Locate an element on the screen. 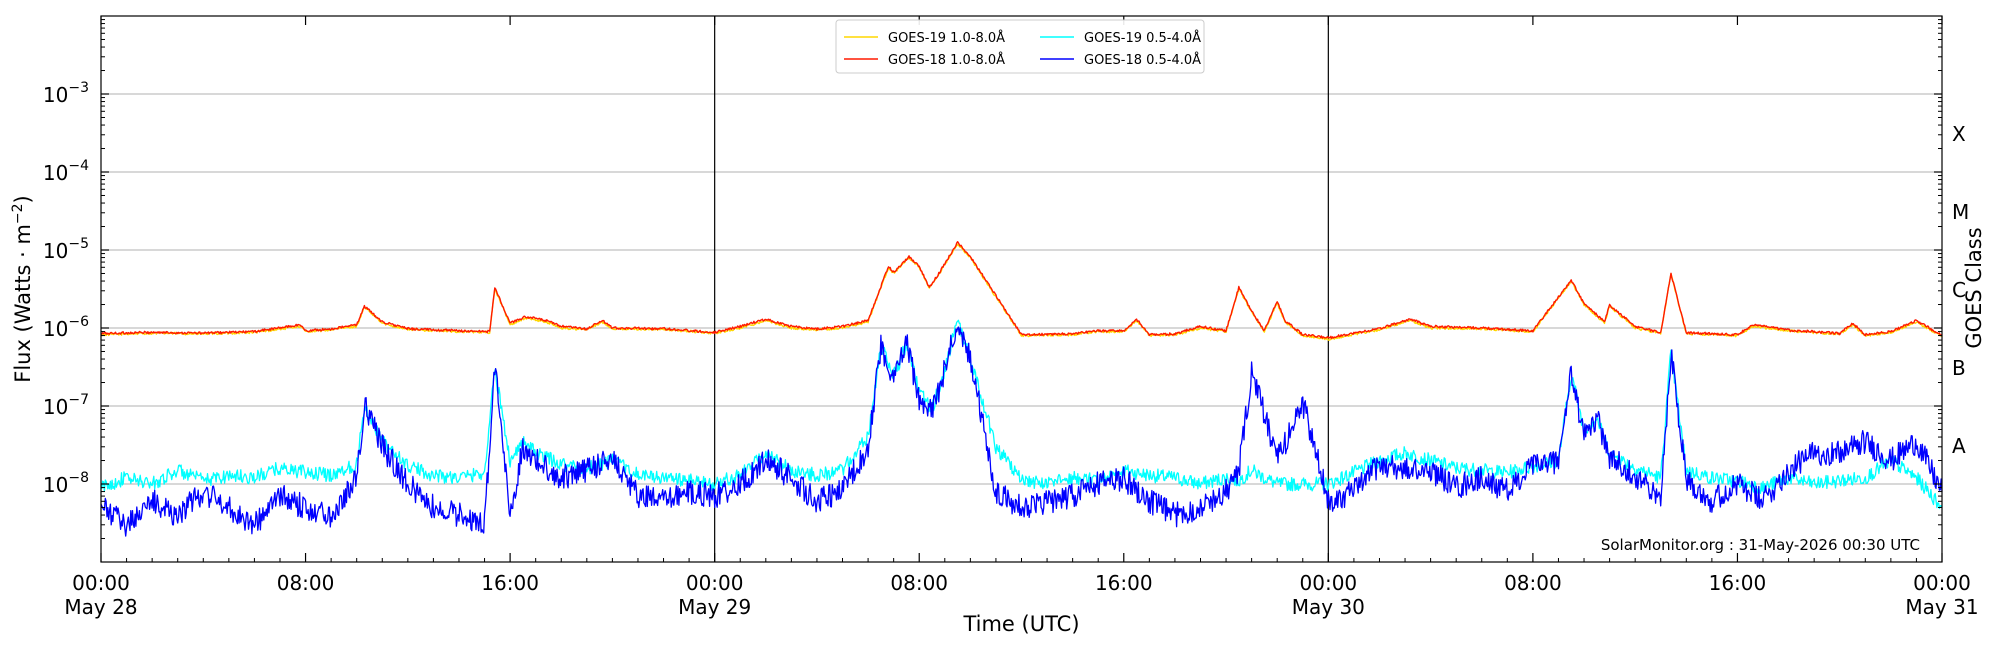 Image resolution: width=2000 pixels, height=650 pixels. y-tick-label-3: 10⁻⁶ is located at coordinates (66, 327).